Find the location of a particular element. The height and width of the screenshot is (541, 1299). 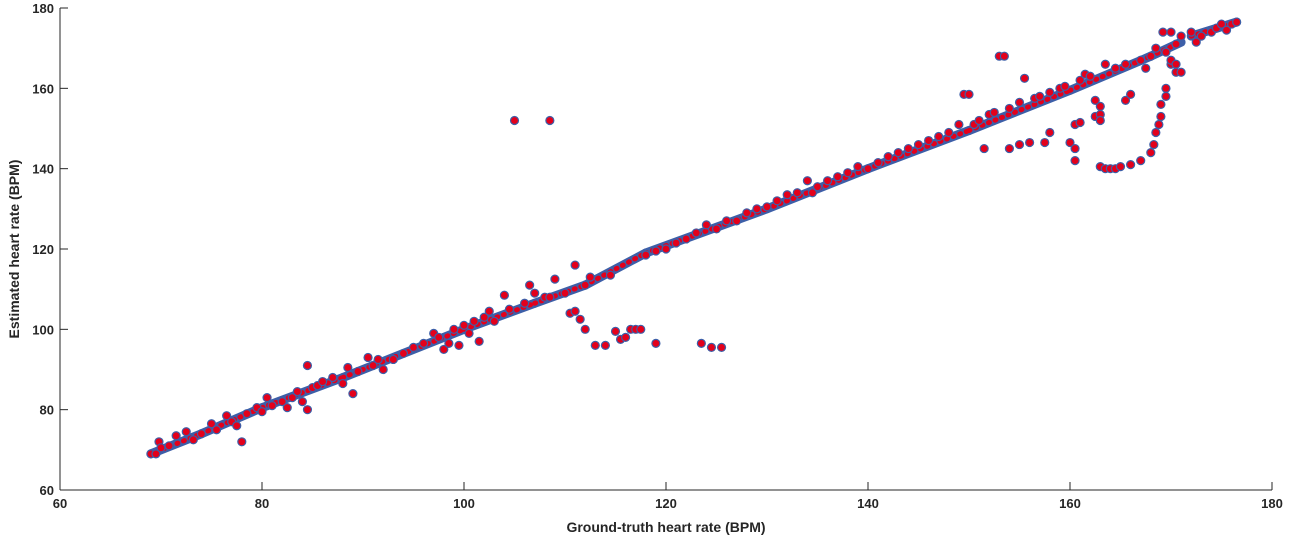

y-tick-label: 180 is located at coordinates (43, 8).